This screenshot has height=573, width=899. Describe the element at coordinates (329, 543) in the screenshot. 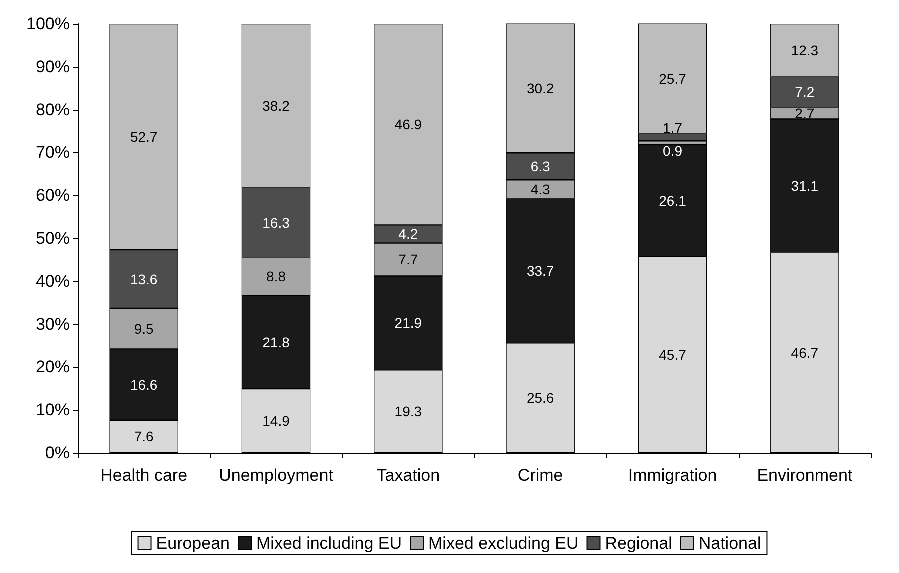

I see `legend-label: Mixed including EU` at that location.